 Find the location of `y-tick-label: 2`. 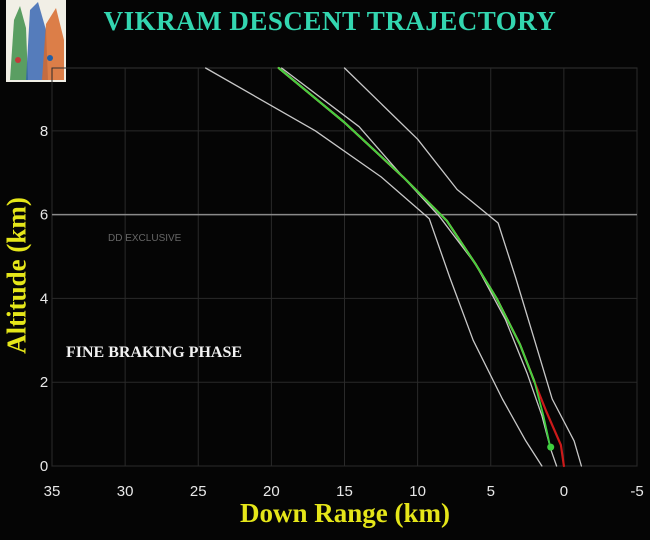

y-tick-label: 2 is located at coordinates (44, 382).